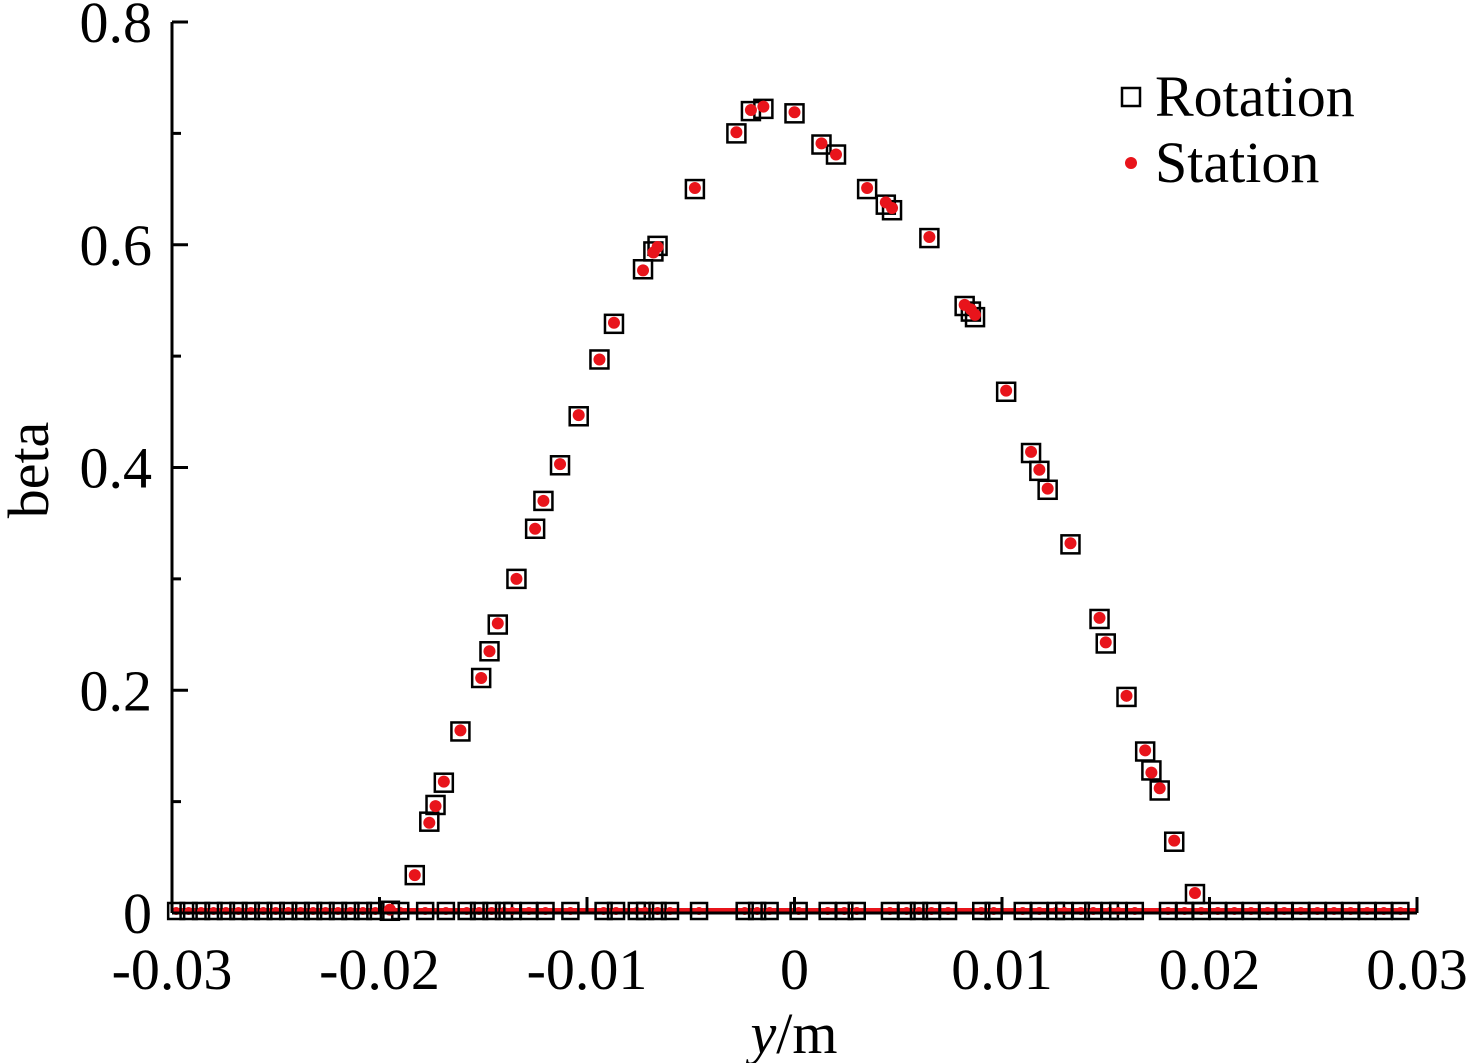 The height and width of the screenshot is (1063, 1475). What do you see at coordinates (1131, 163) in the screenshot?
I see `legend-station-marker` at bounding box center [1131, 163].